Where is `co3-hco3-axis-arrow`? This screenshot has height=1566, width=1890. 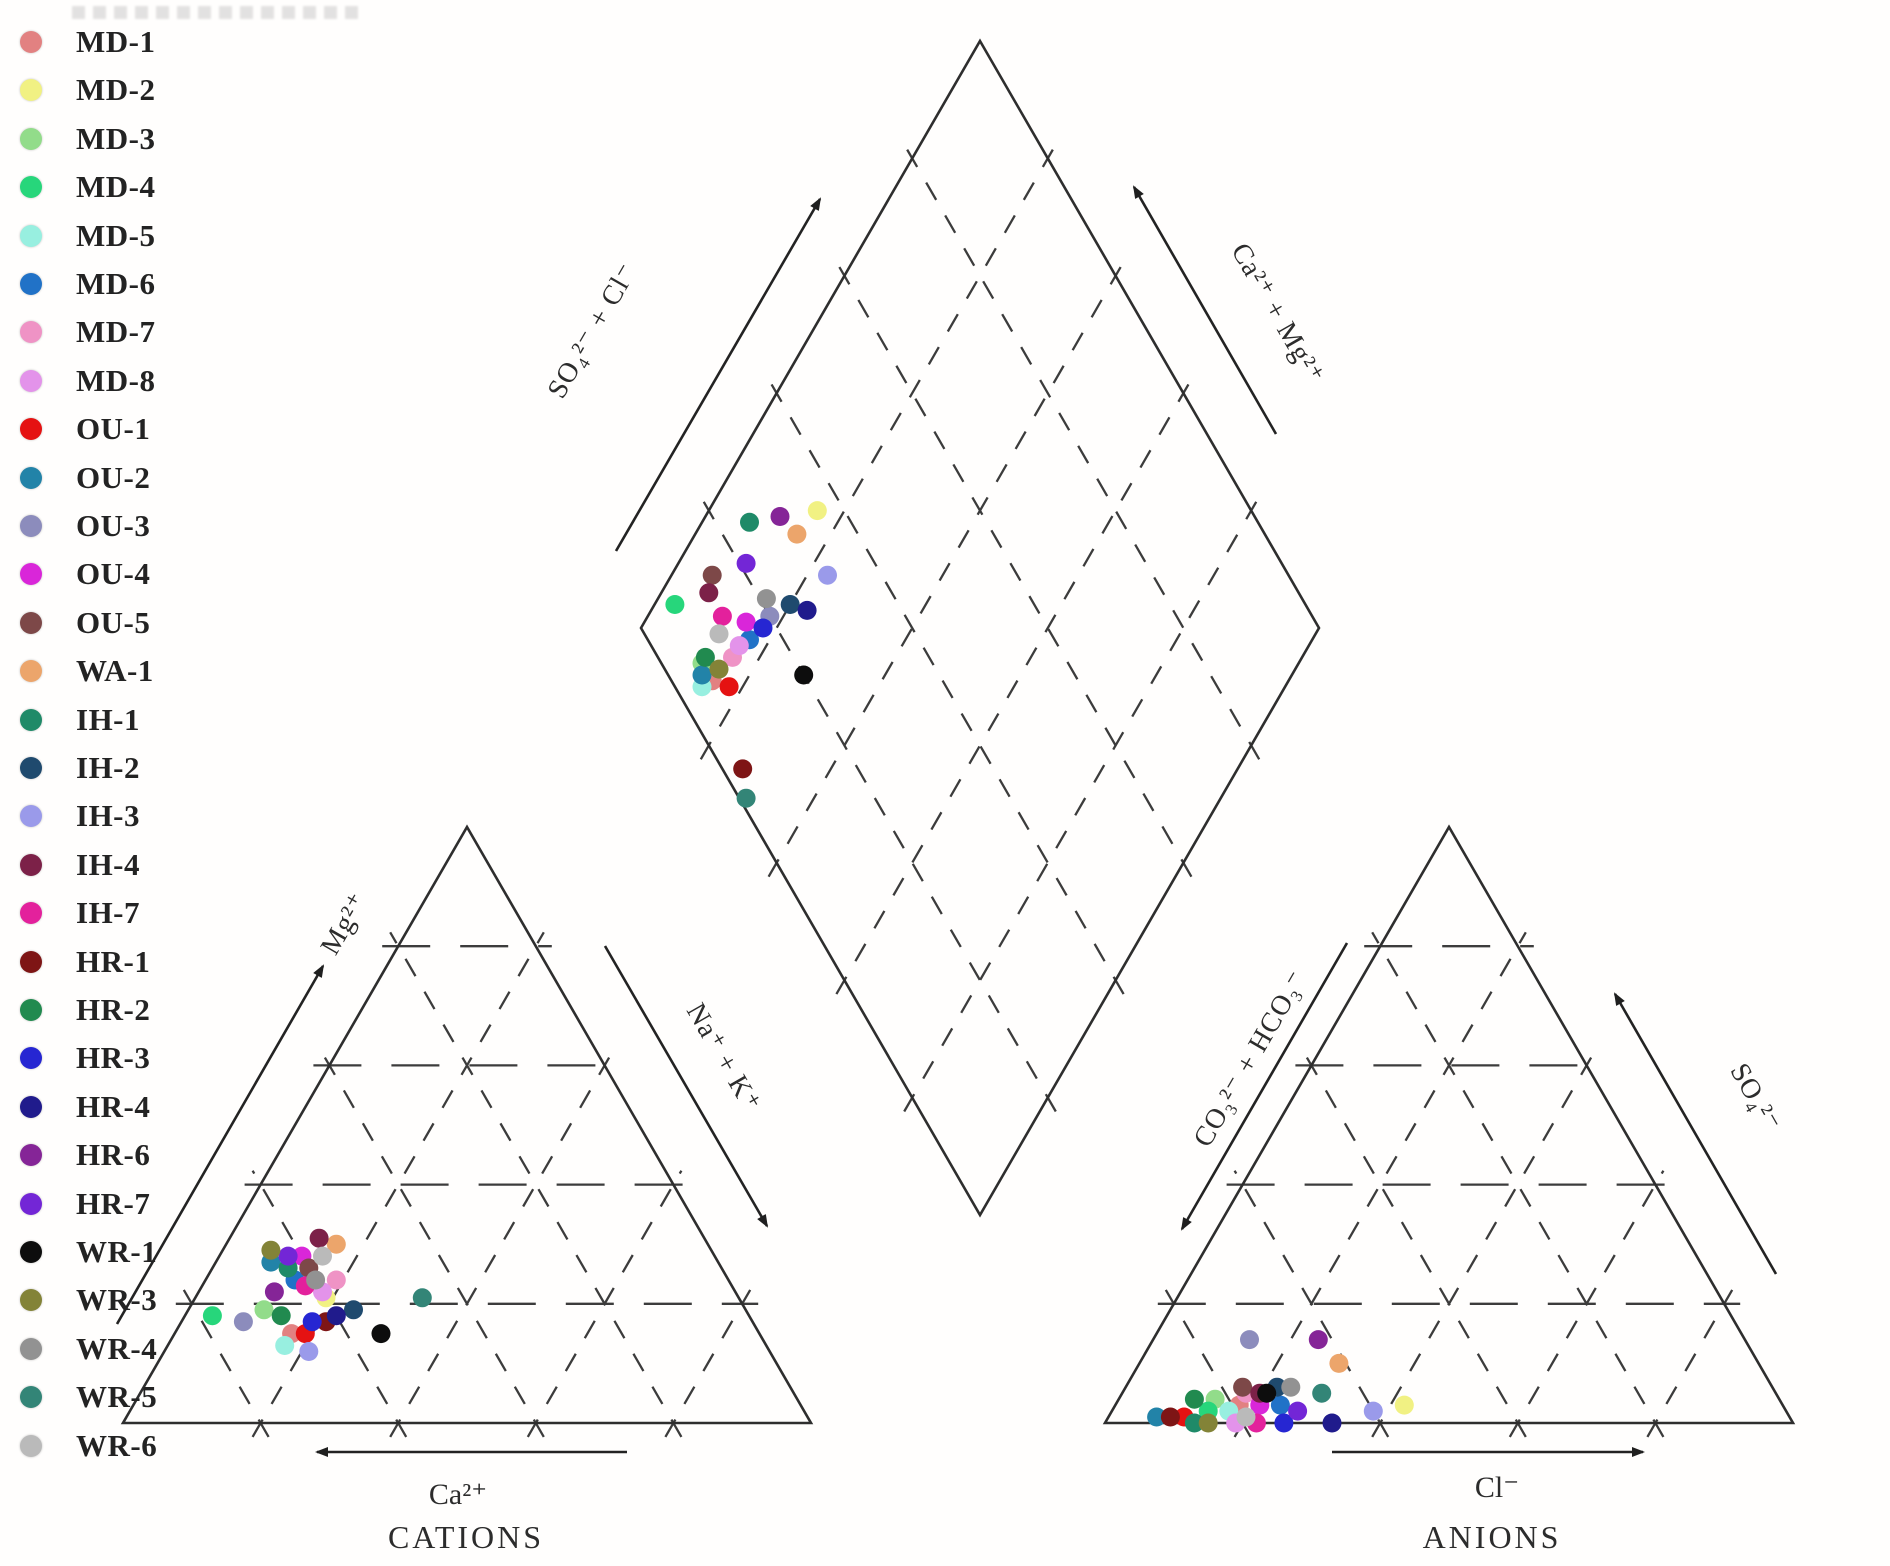
co3-hco3-axis-arrow is located at coordinates (1264, 1086).